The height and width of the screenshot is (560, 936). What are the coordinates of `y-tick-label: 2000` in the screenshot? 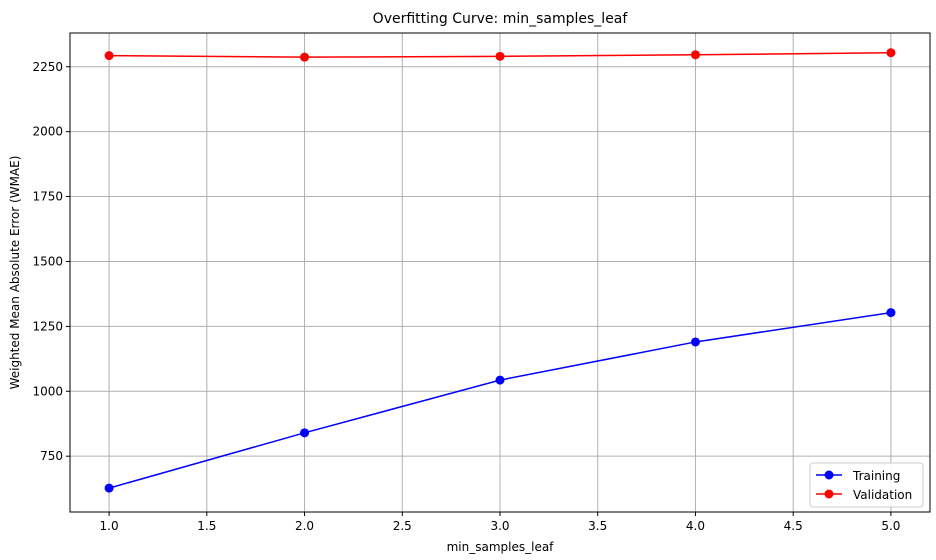 It's located at (47, 132).